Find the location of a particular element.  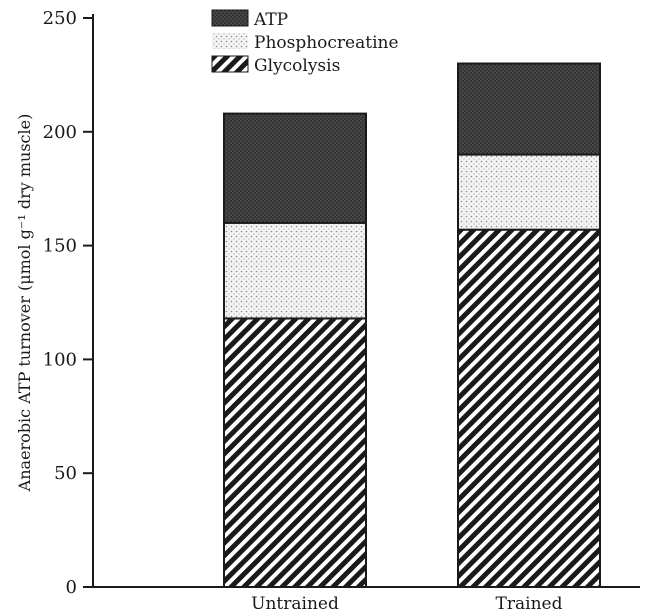

legend-item-glycolysis: Glycolysis is located at coordinates (275, 65).